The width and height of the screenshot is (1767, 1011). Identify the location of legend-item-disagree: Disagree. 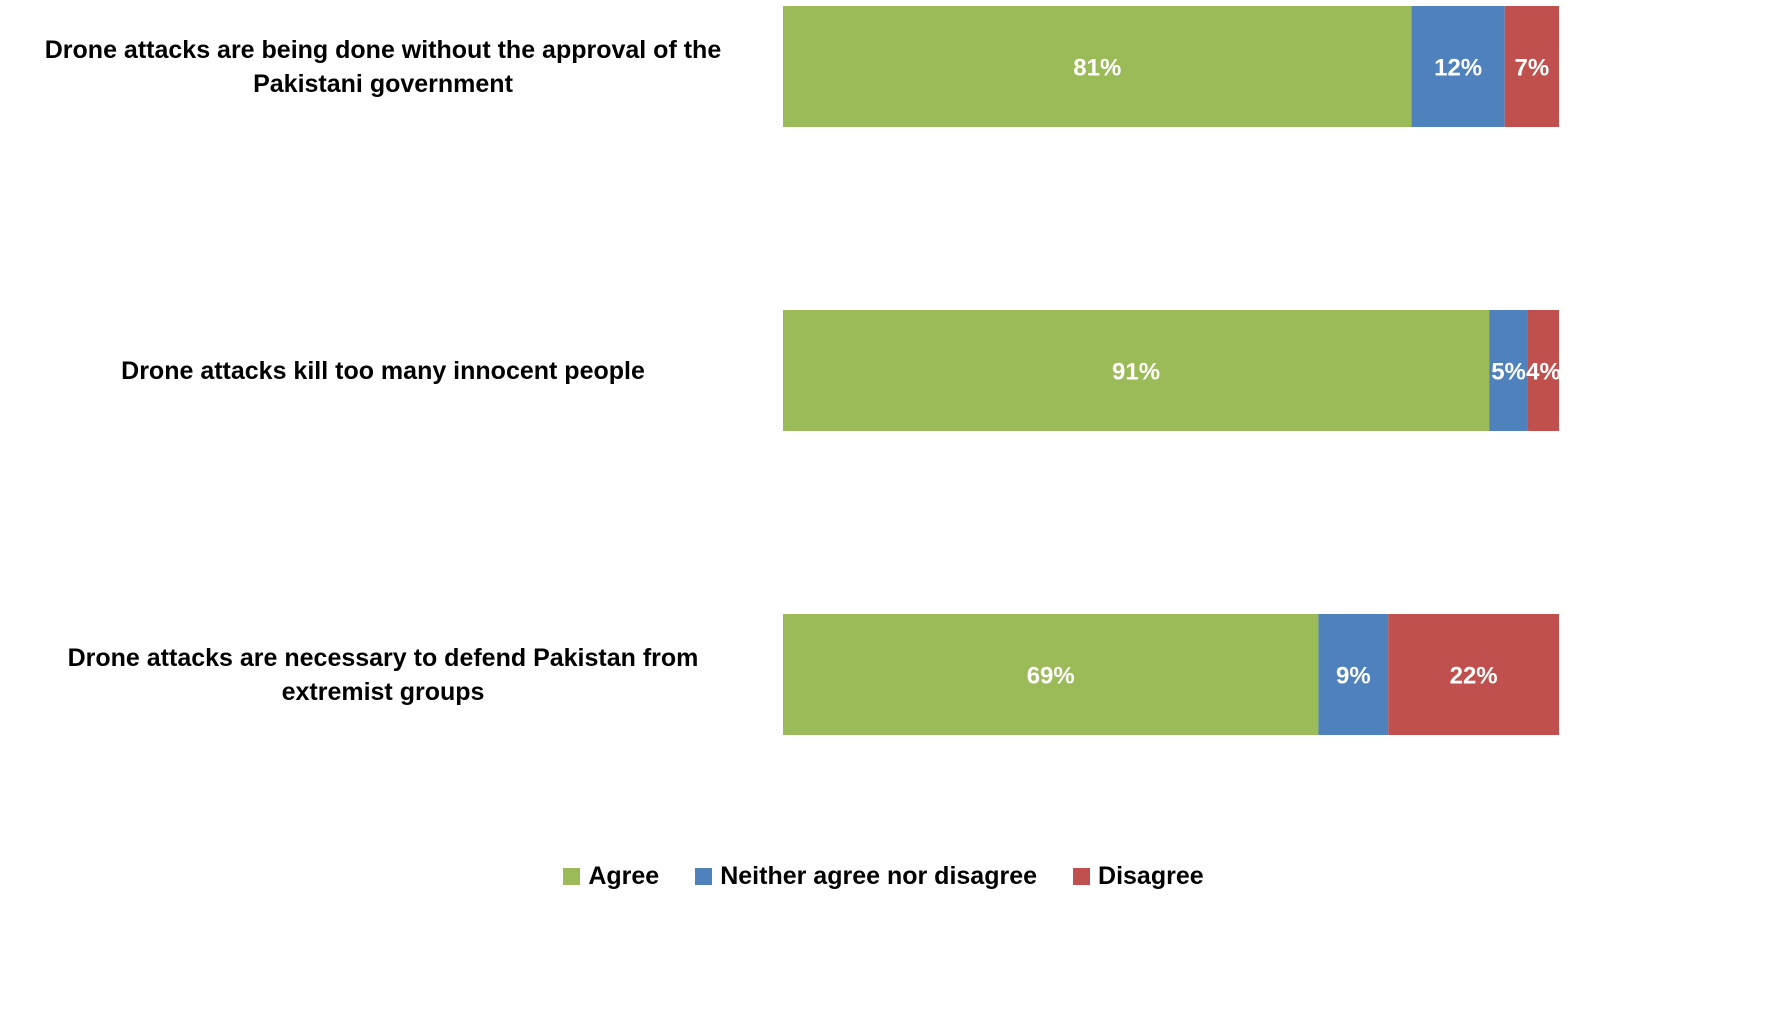
(1138, 876).